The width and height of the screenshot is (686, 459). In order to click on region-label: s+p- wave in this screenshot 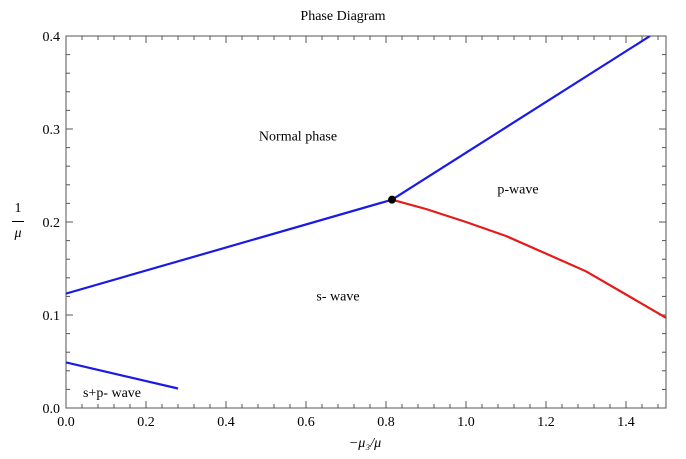, I will do `click(112, 393)`.